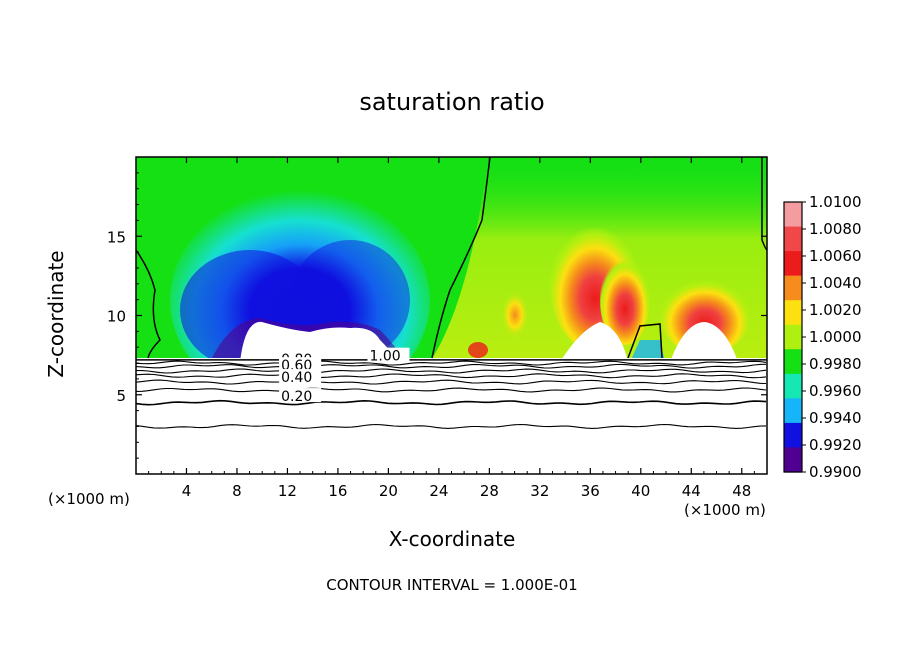  I want to click on x-tick-label: 4, so click(187, 491).